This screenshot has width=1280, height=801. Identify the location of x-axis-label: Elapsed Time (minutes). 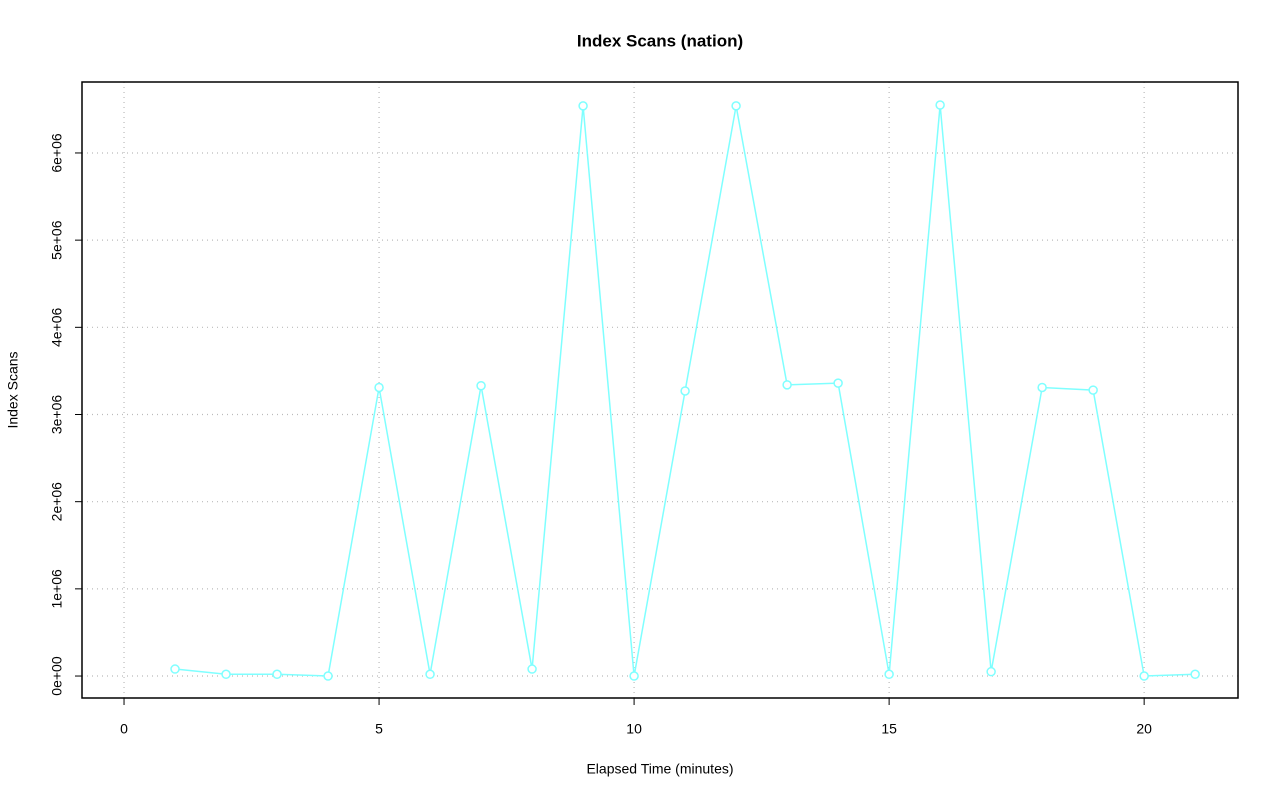
(659, 769).